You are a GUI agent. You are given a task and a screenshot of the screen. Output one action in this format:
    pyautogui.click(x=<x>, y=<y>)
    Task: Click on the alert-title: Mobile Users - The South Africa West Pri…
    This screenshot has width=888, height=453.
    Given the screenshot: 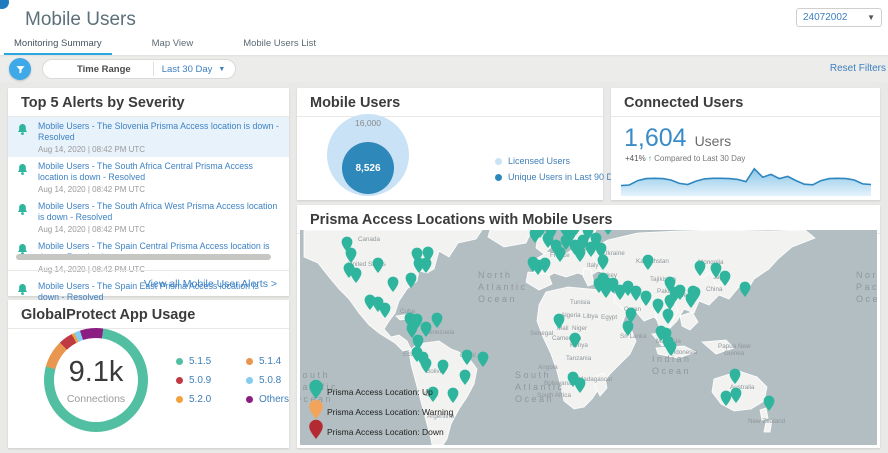 What is the action you would take?
    pyautogui.click(x=158, y=211)
    